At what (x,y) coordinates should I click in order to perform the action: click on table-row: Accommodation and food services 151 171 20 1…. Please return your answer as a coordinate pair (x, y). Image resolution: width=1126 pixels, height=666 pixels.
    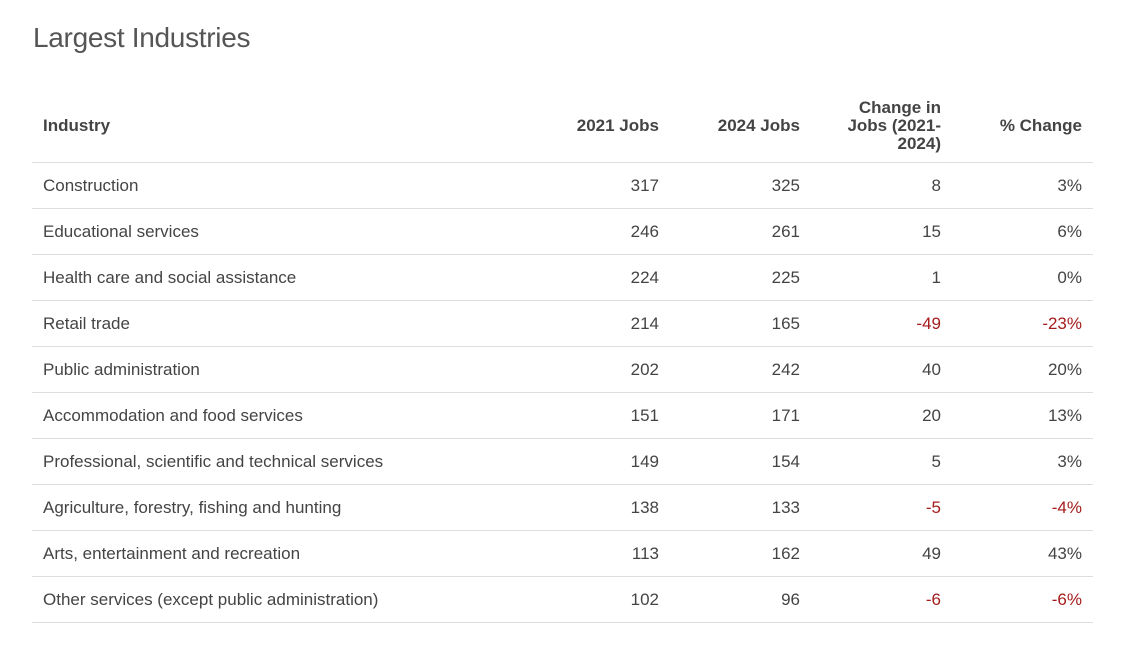
    Looking at the image, I should click on (562, 415).